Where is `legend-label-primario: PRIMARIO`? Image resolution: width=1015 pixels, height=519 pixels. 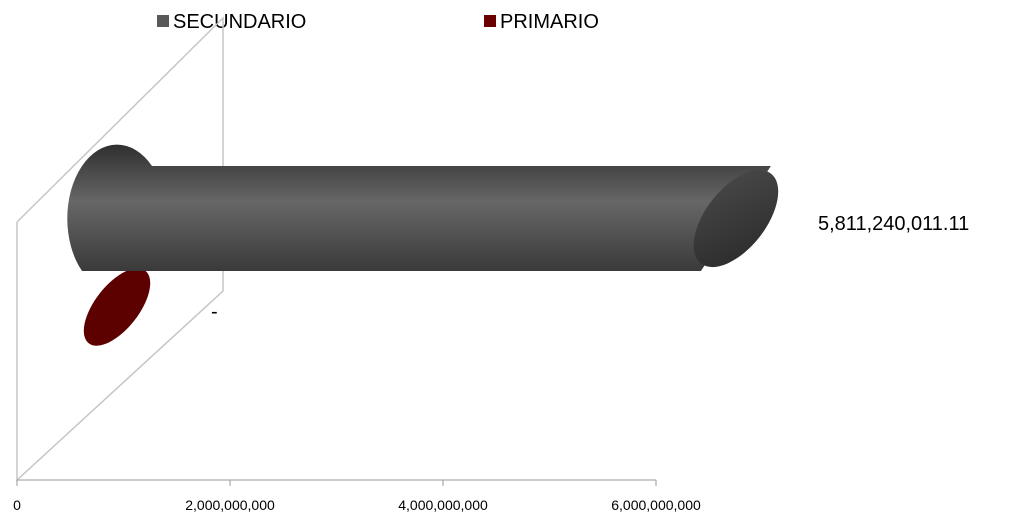
legend-label-primario: PRIMARIO is located at coordinates (549, 22).